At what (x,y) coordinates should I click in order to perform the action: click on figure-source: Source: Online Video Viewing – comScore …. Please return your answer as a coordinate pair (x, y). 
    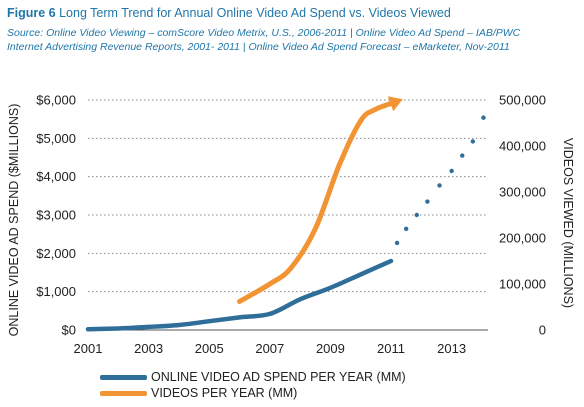
    Looking at the image, I should click on (294, 40).